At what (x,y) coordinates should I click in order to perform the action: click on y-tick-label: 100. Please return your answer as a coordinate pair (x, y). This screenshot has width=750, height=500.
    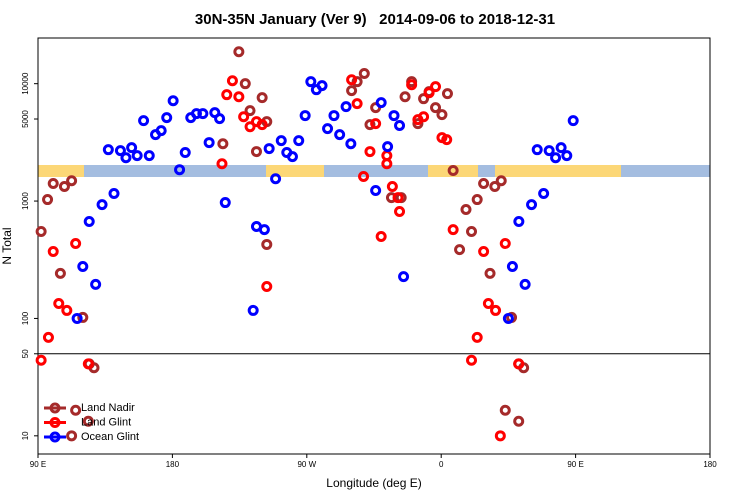
    Looking at the image, I should click on (25, 318).